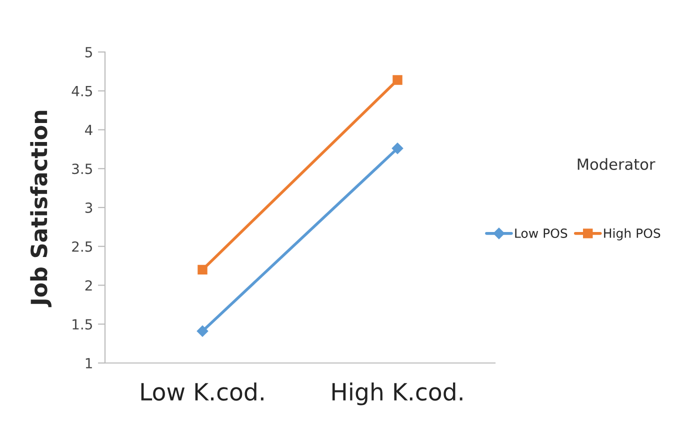 The width and height of the screenshot is (673, 430). I want to click on y-tick-label: 5, so click(88, 52).